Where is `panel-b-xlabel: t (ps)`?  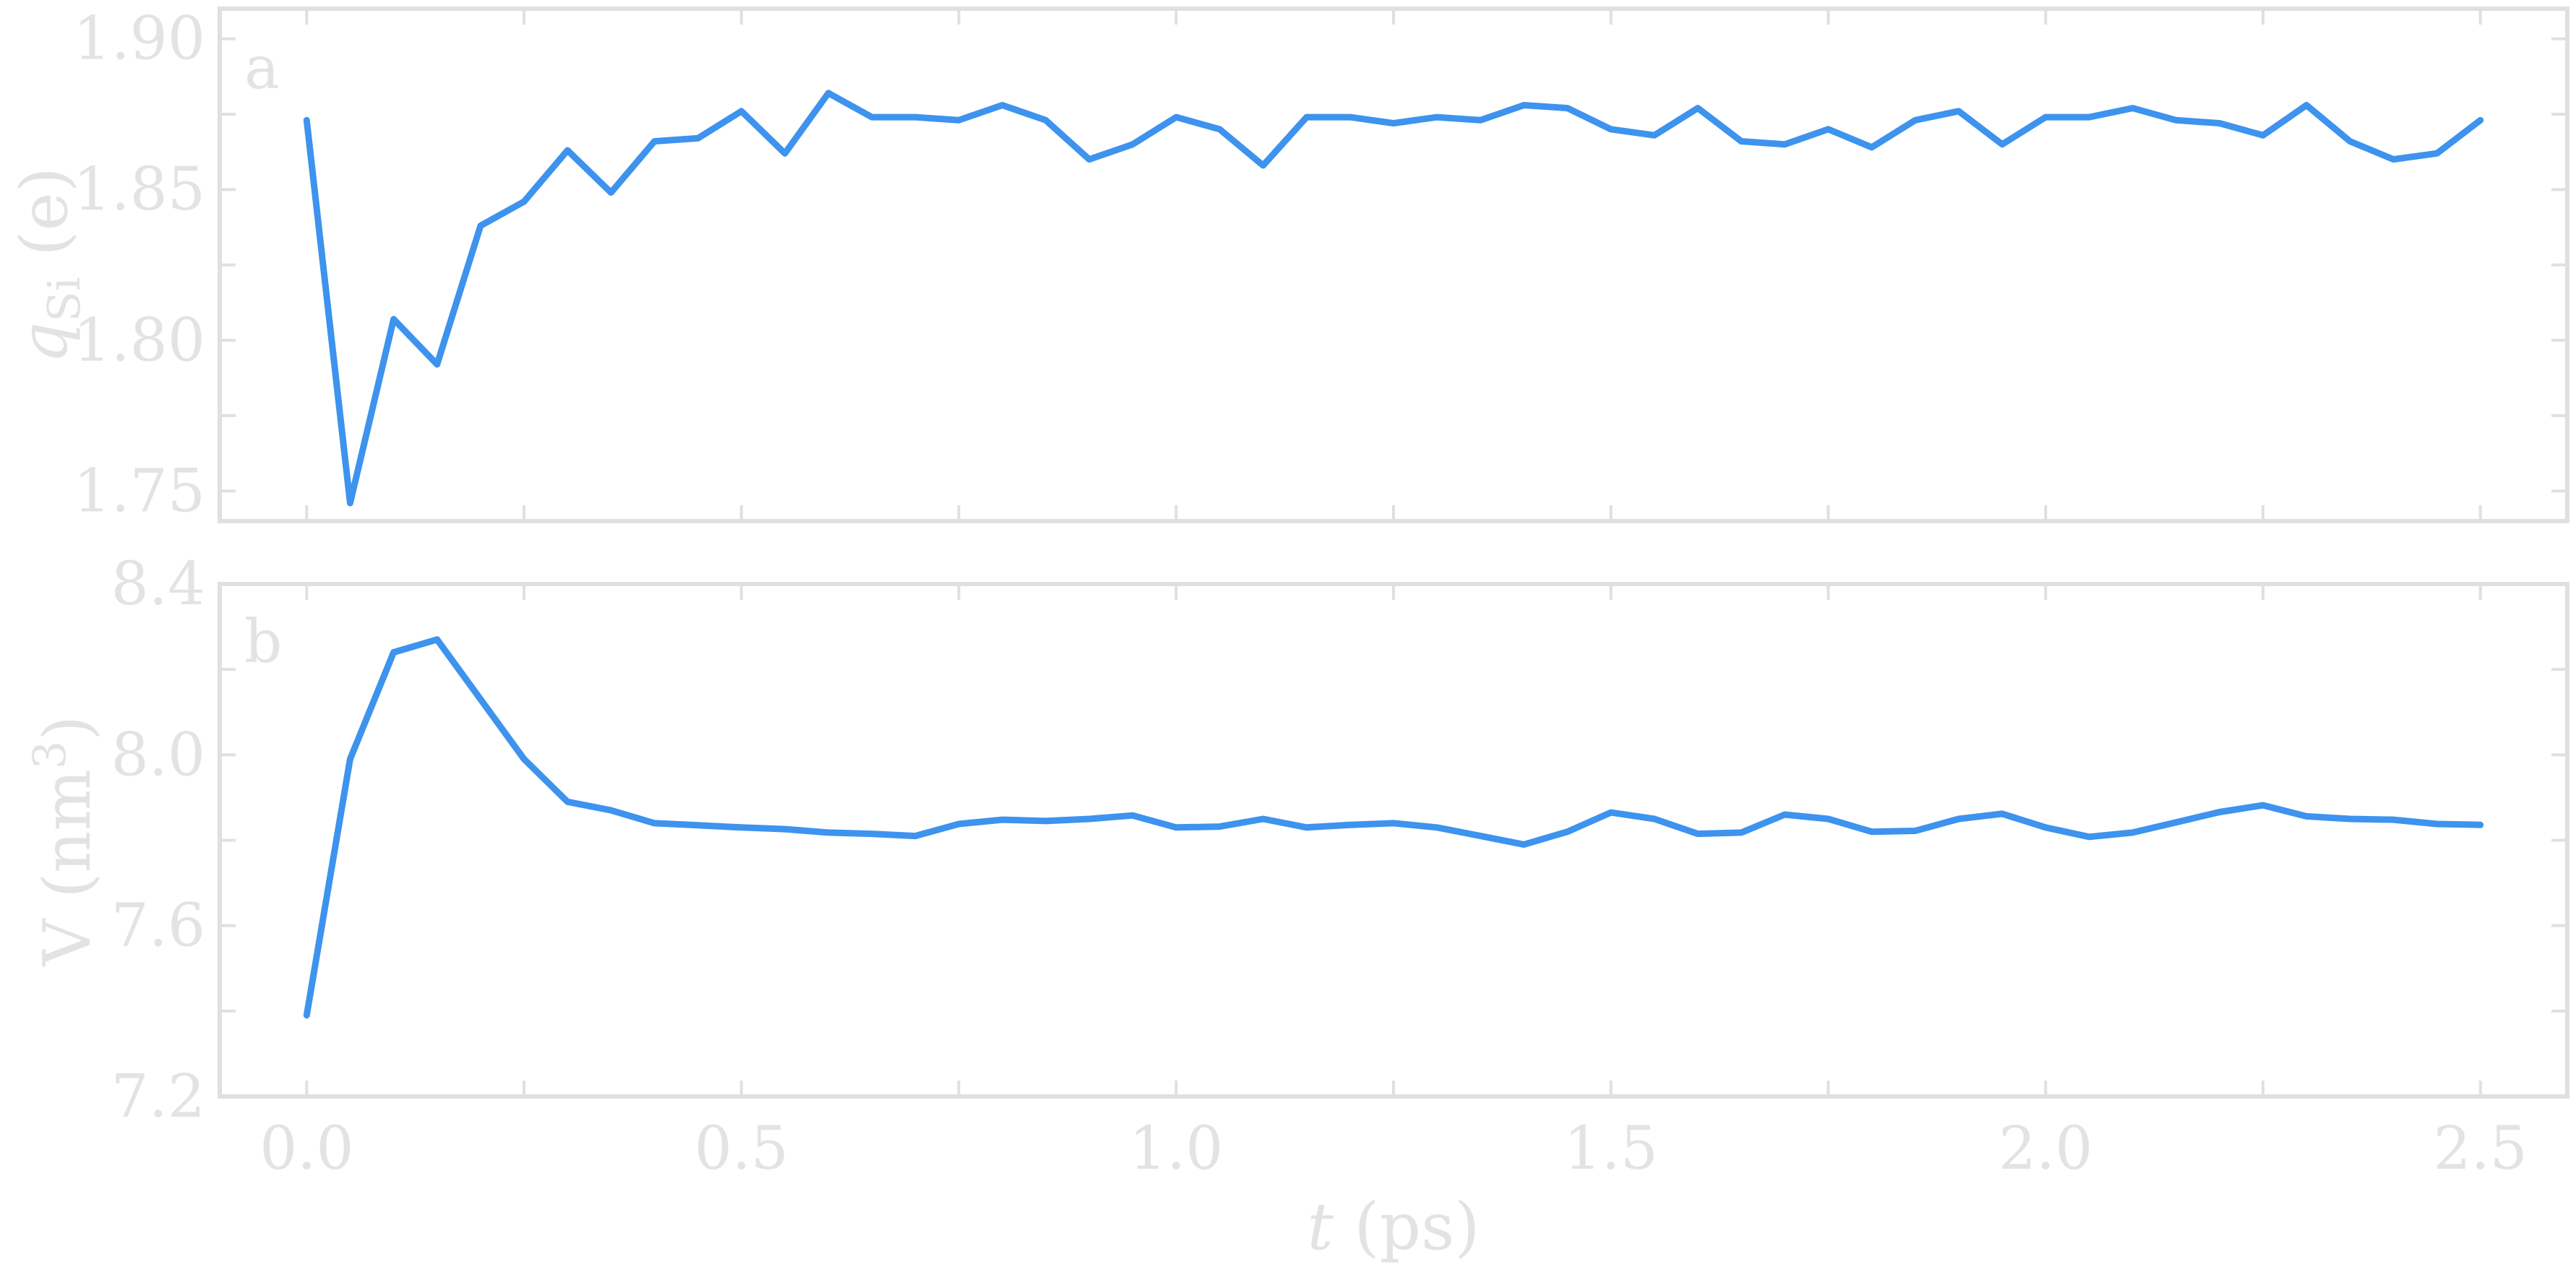 panel-b-xlabel: t (ps) is located at coordinates (1394, 1227).